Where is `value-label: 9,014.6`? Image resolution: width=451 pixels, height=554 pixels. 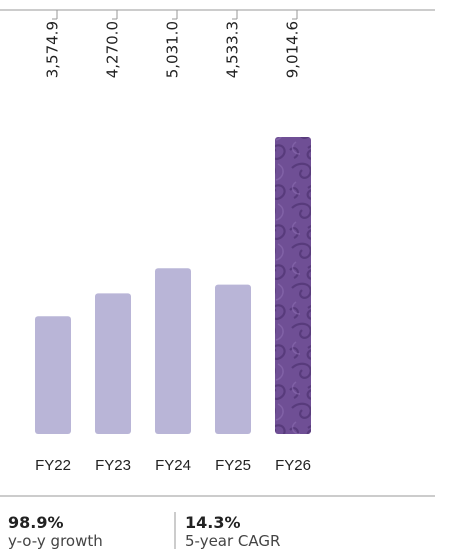 value-label: 9,014.6 is located at coordinates (293, 49).